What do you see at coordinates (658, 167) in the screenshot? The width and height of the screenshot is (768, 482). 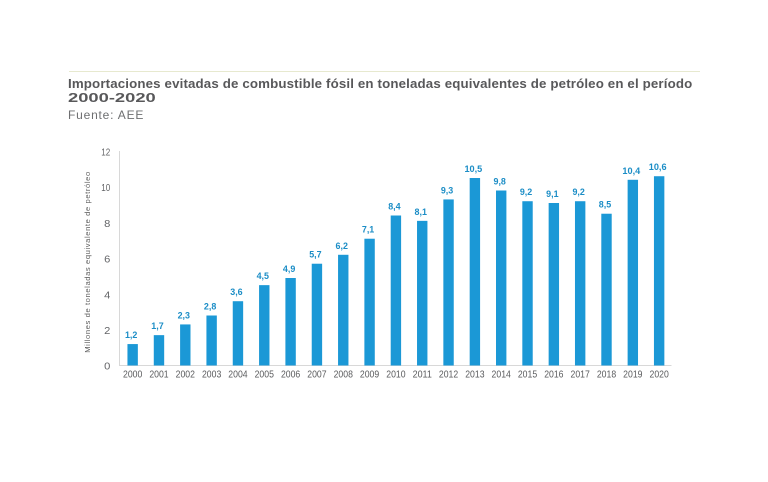 I see `svg-text: 10,6` at bounding box center [658, 167].